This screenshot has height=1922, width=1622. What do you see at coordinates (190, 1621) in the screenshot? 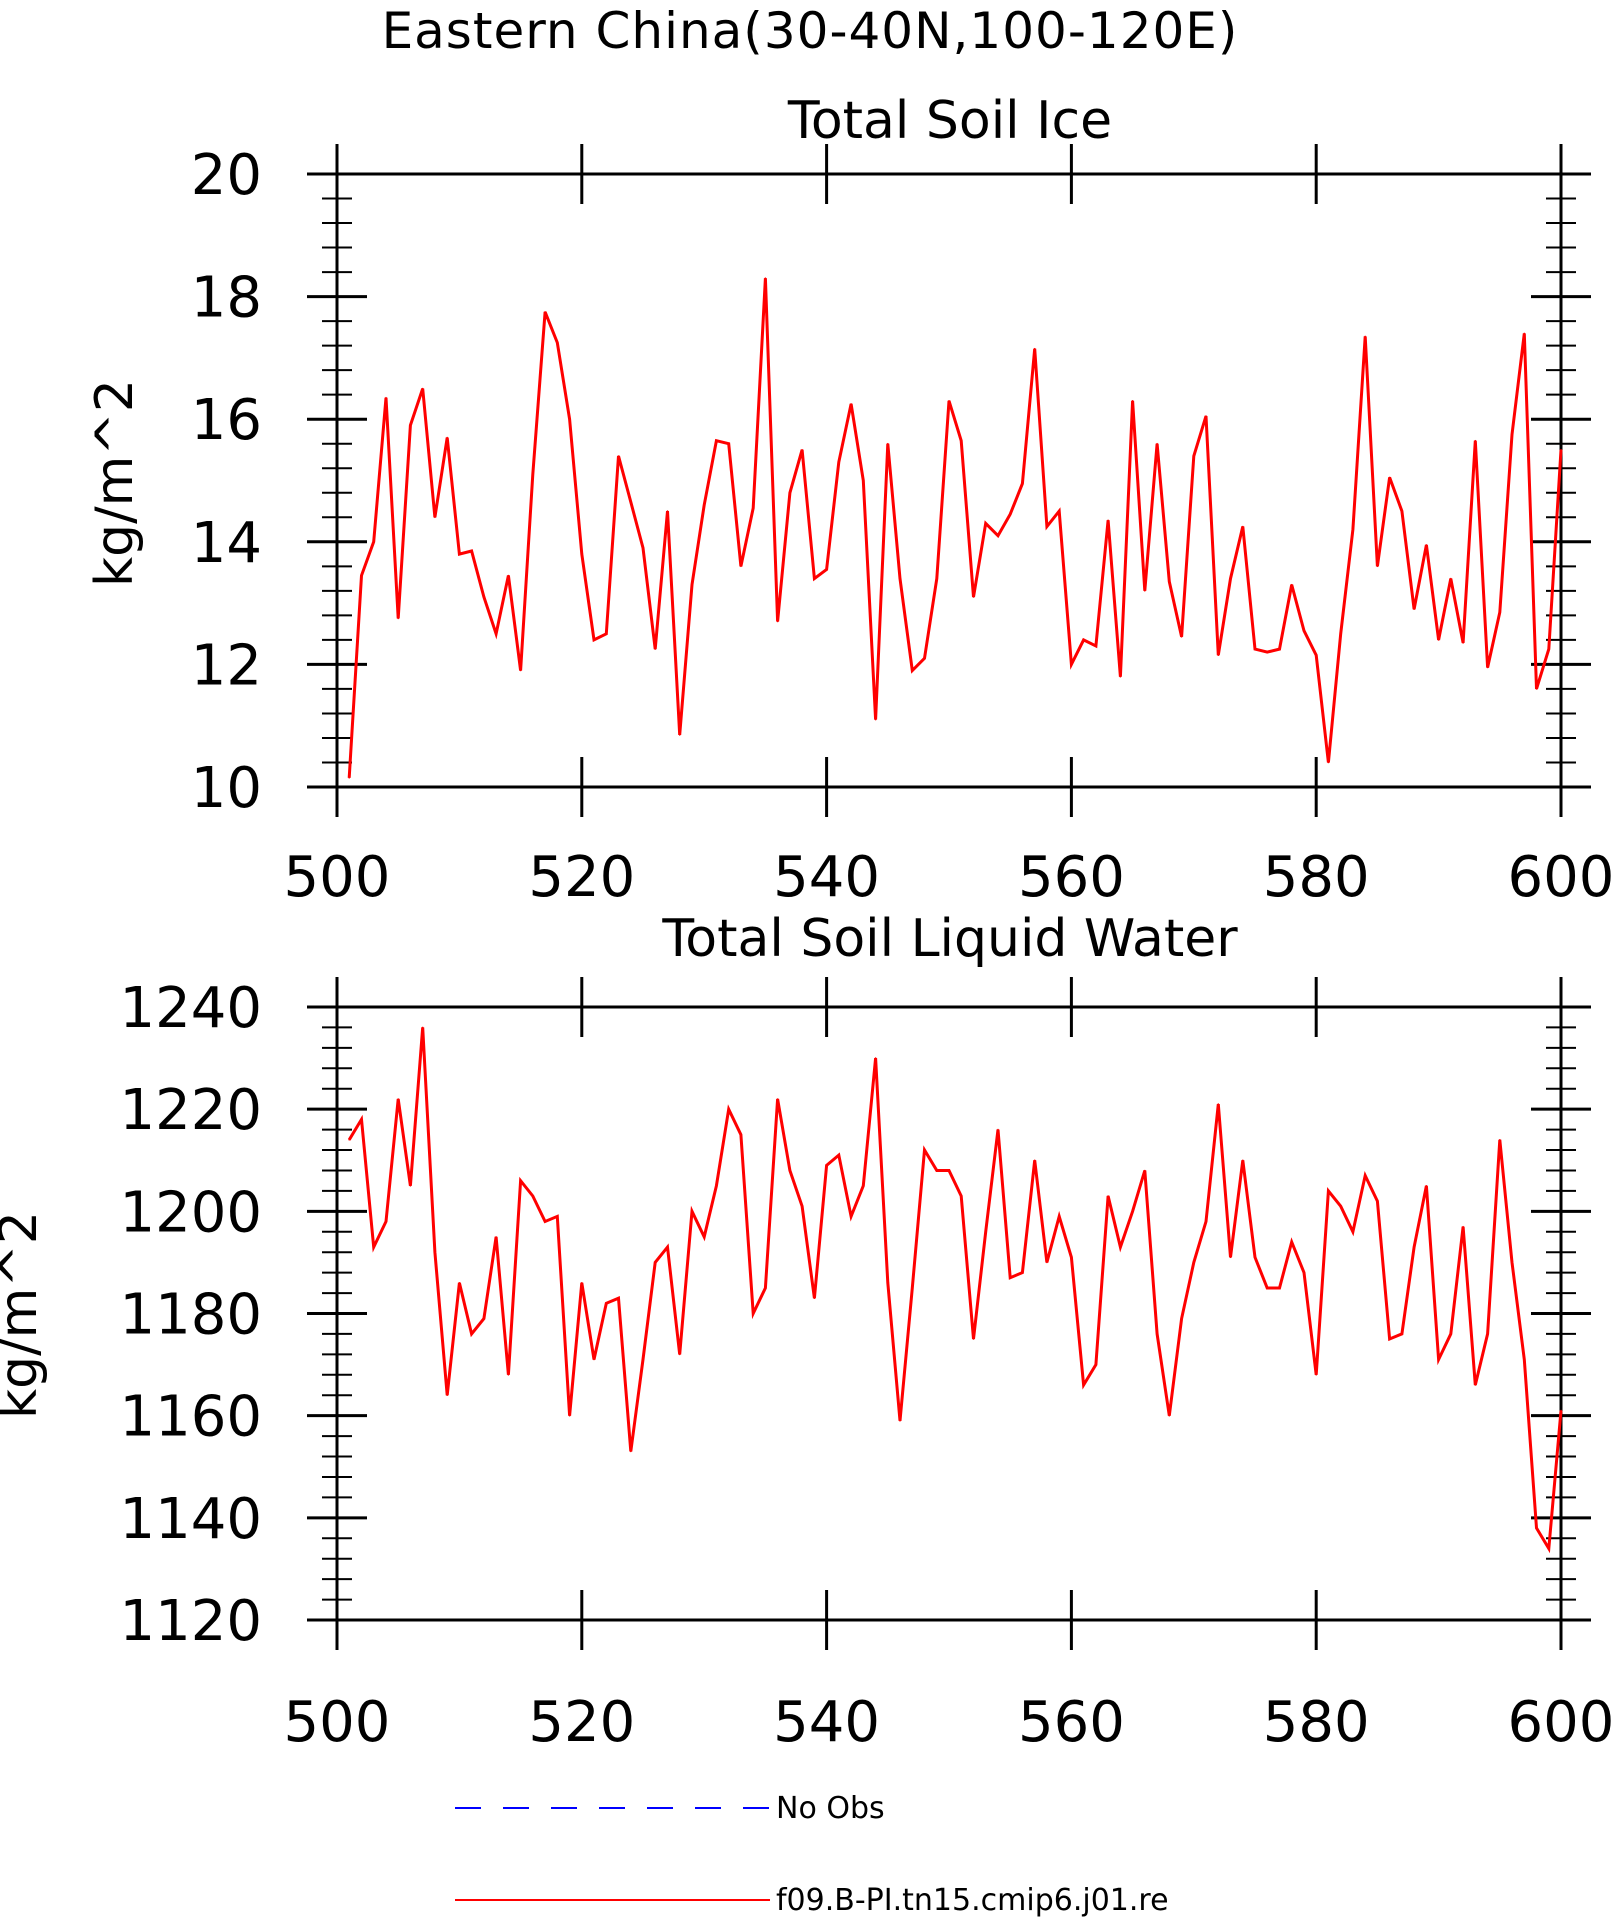
I see `y-tick-label: 1120` at bounding box center [190, 1621].